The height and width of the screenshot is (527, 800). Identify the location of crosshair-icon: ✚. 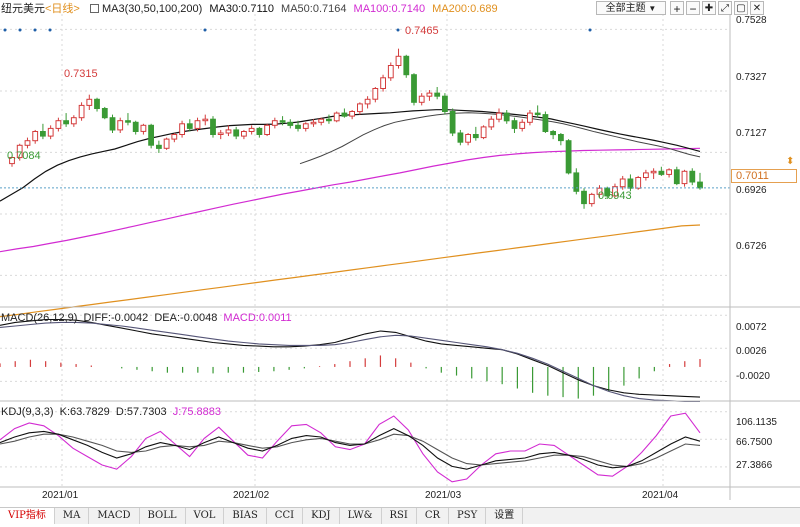
(709, 8).